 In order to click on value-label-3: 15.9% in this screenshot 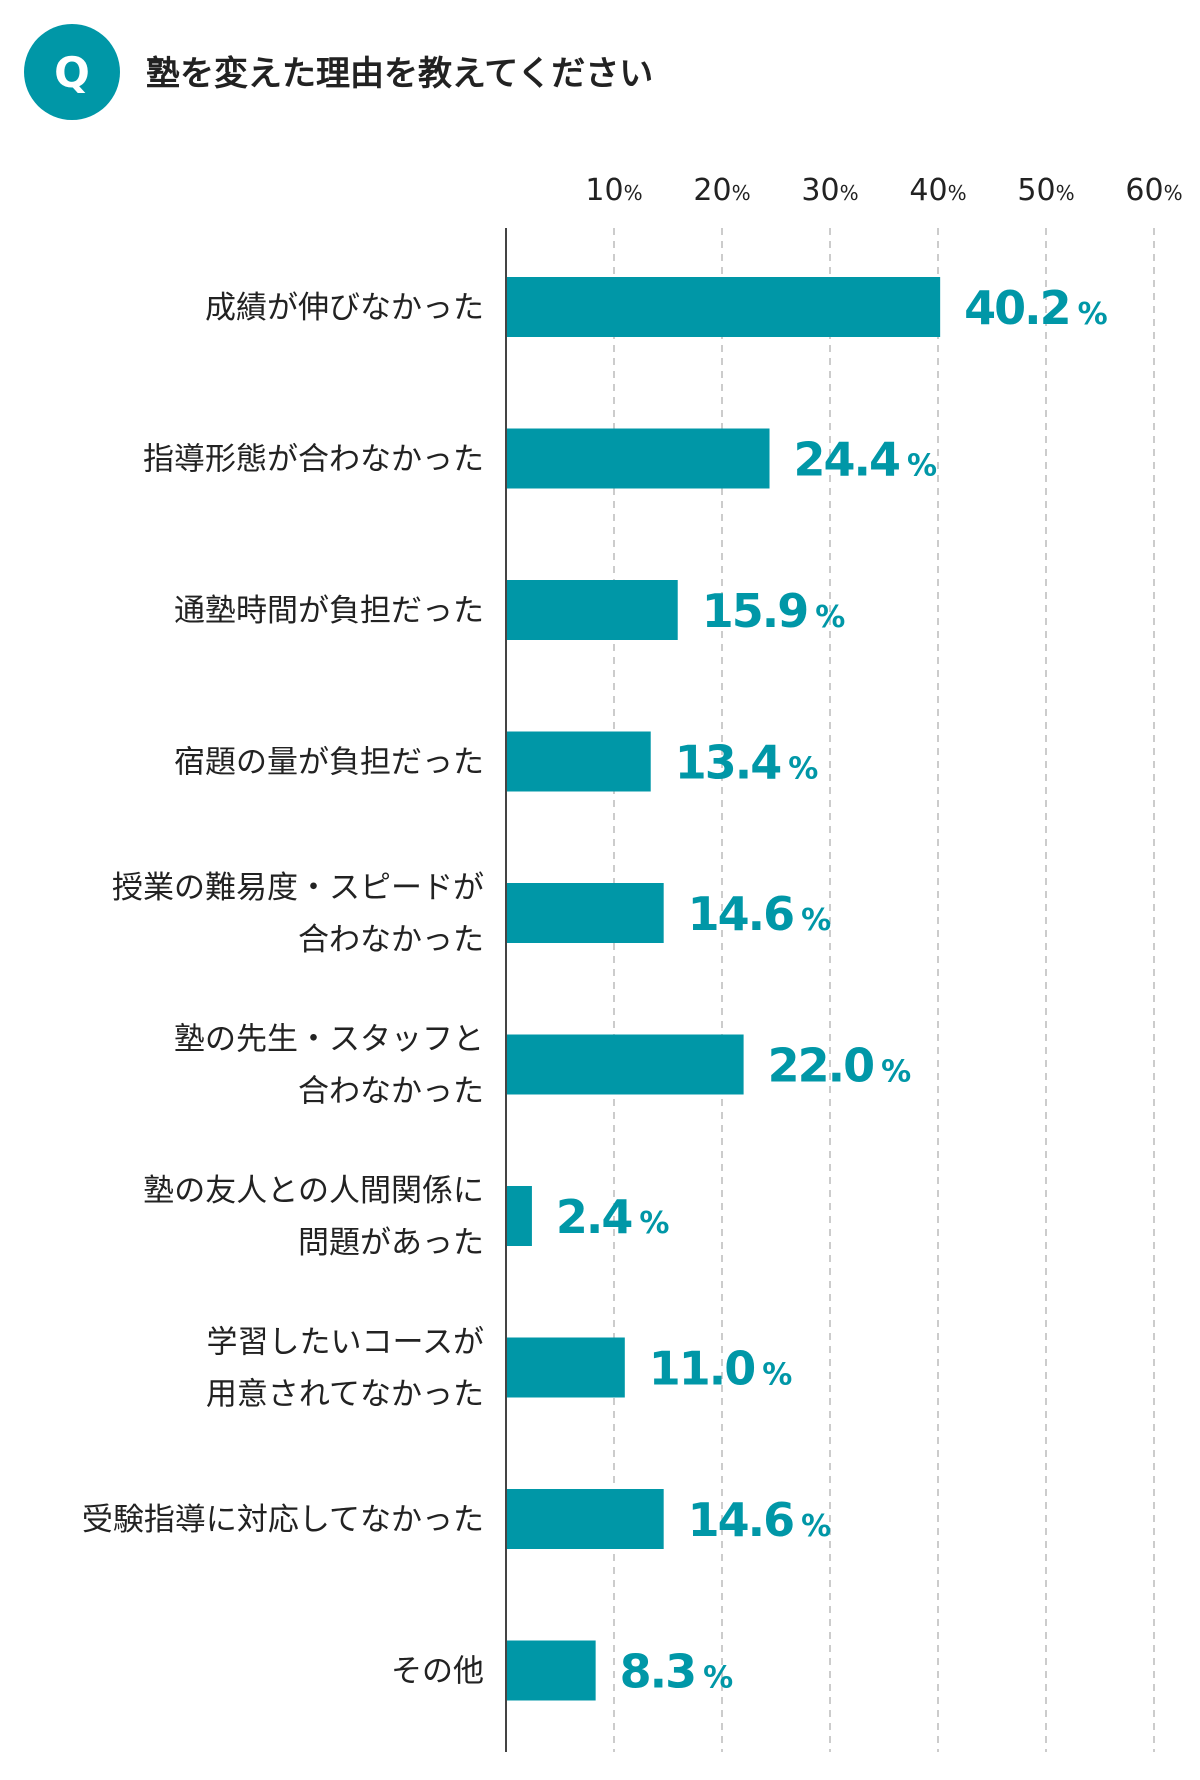, I will do `click(774, 611)`.